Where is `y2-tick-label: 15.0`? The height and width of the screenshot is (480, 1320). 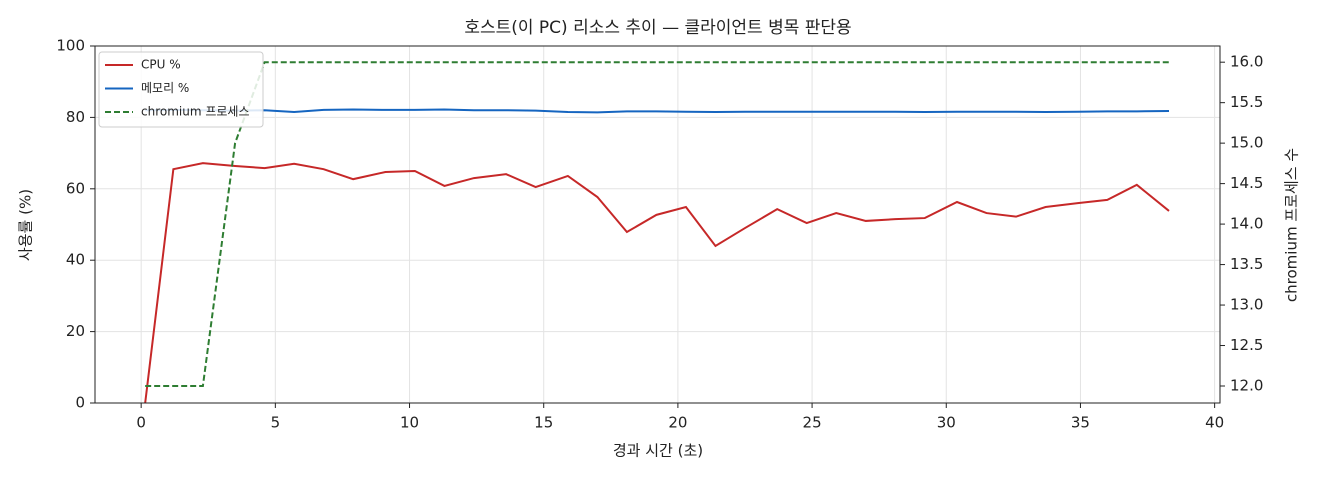 y2-tick-label: 15.0 is located at coordinates (1246, 143).